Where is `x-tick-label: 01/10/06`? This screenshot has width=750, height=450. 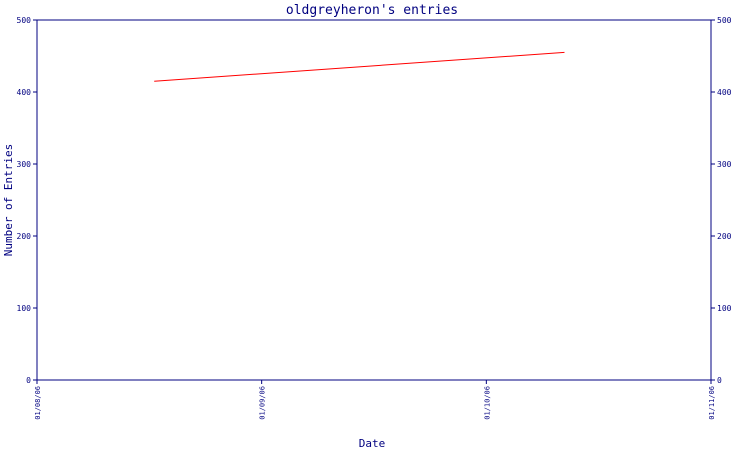
x-tick-label: 01/10/06 is located at coordinates (487, 403).